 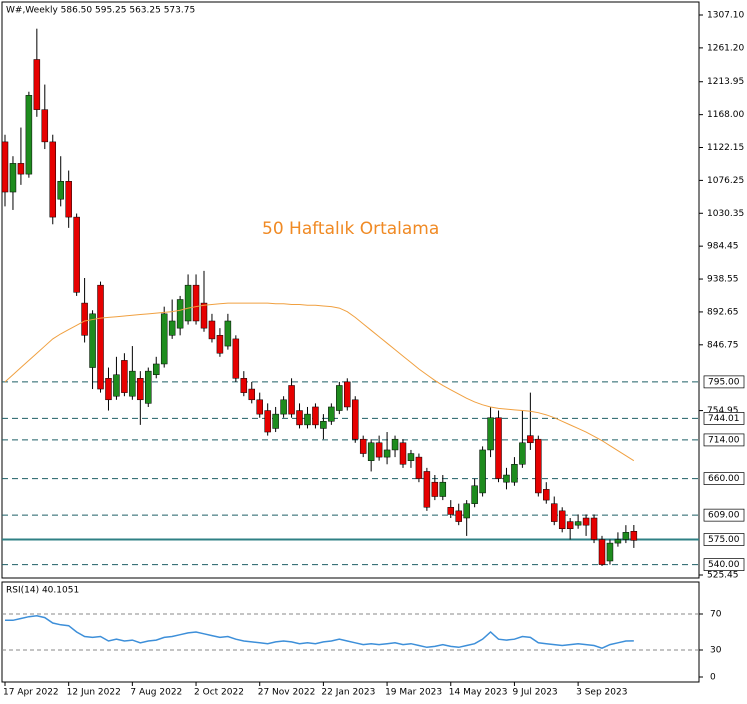 I want to click on level-label: 714.00, so click(x=724, y=440).